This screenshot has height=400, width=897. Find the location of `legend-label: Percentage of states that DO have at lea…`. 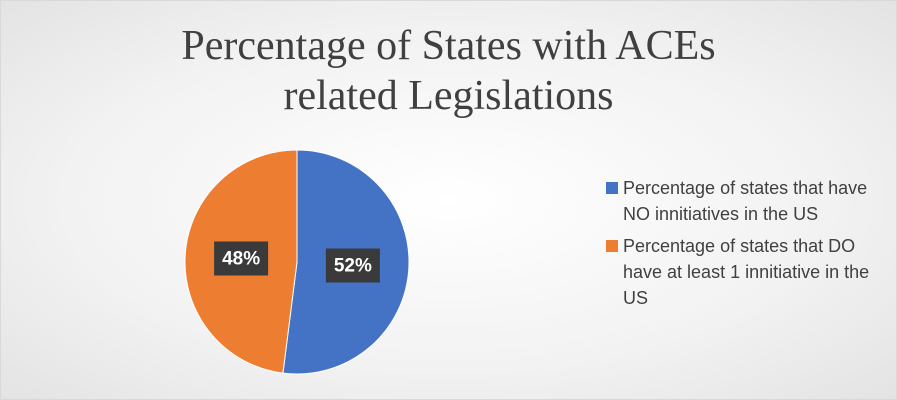

legend-label: Percentage of states that DO have at lea… is located at coordinates (746, 272).